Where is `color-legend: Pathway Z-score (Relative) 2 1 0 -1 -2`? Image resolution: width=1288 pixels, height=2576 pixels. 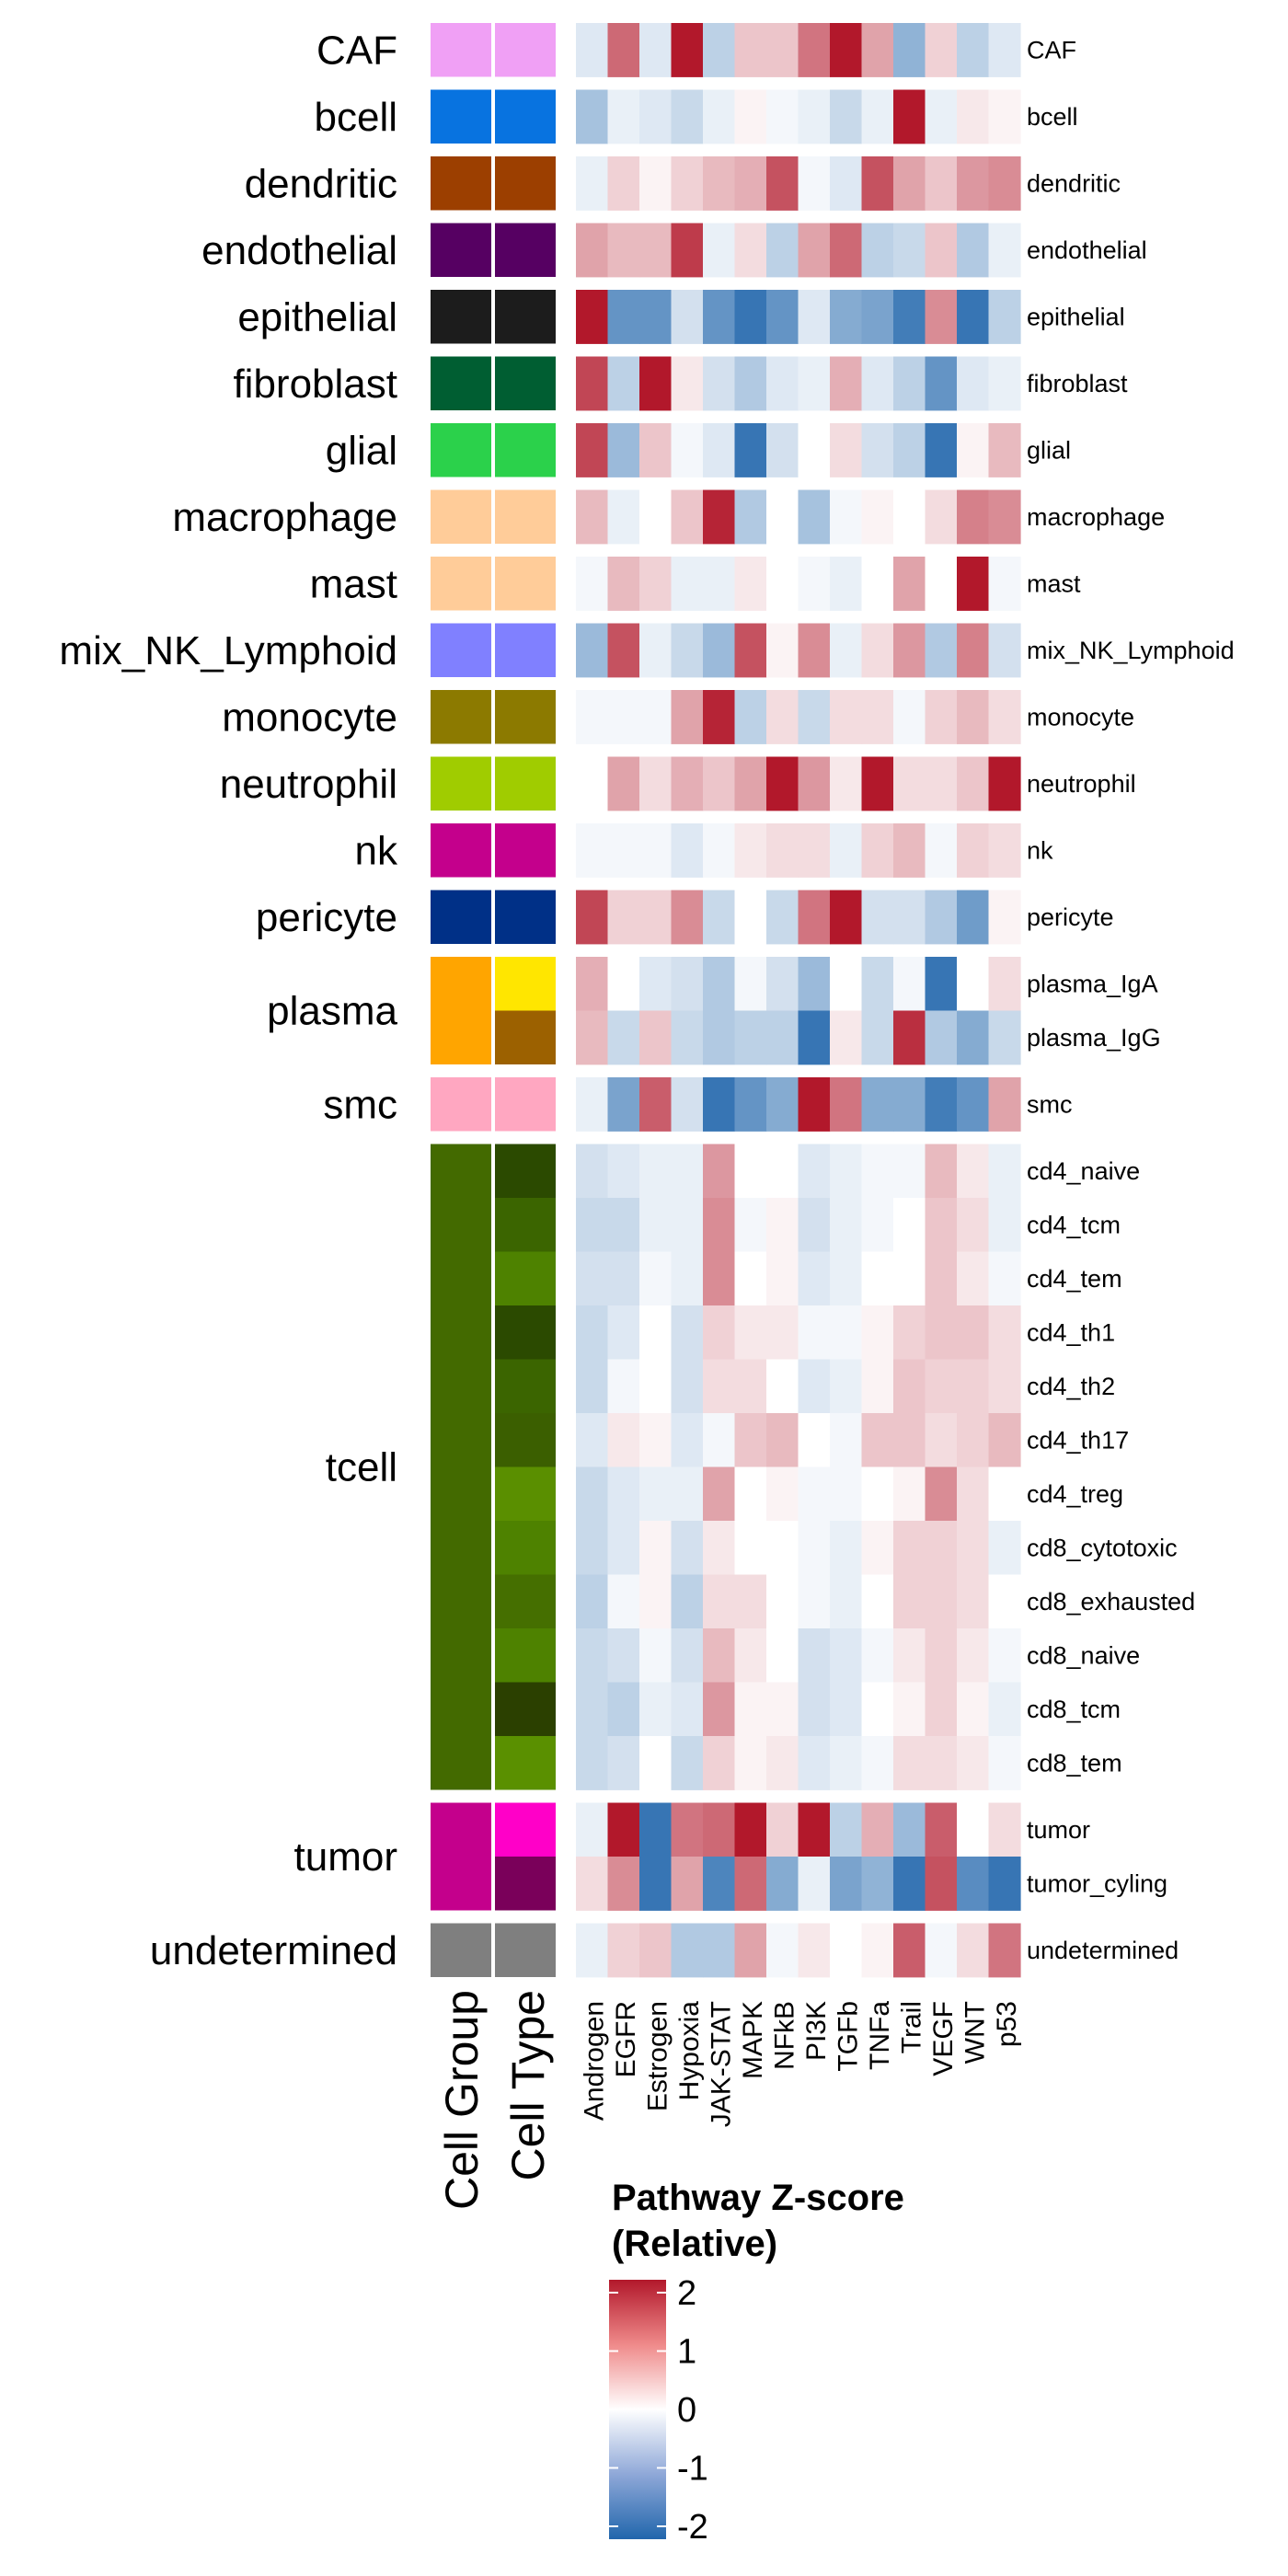 color-legend: Pathway Z-score (Relative) 2 1 0 -1 -2 is located at coordinates (756, 2362).